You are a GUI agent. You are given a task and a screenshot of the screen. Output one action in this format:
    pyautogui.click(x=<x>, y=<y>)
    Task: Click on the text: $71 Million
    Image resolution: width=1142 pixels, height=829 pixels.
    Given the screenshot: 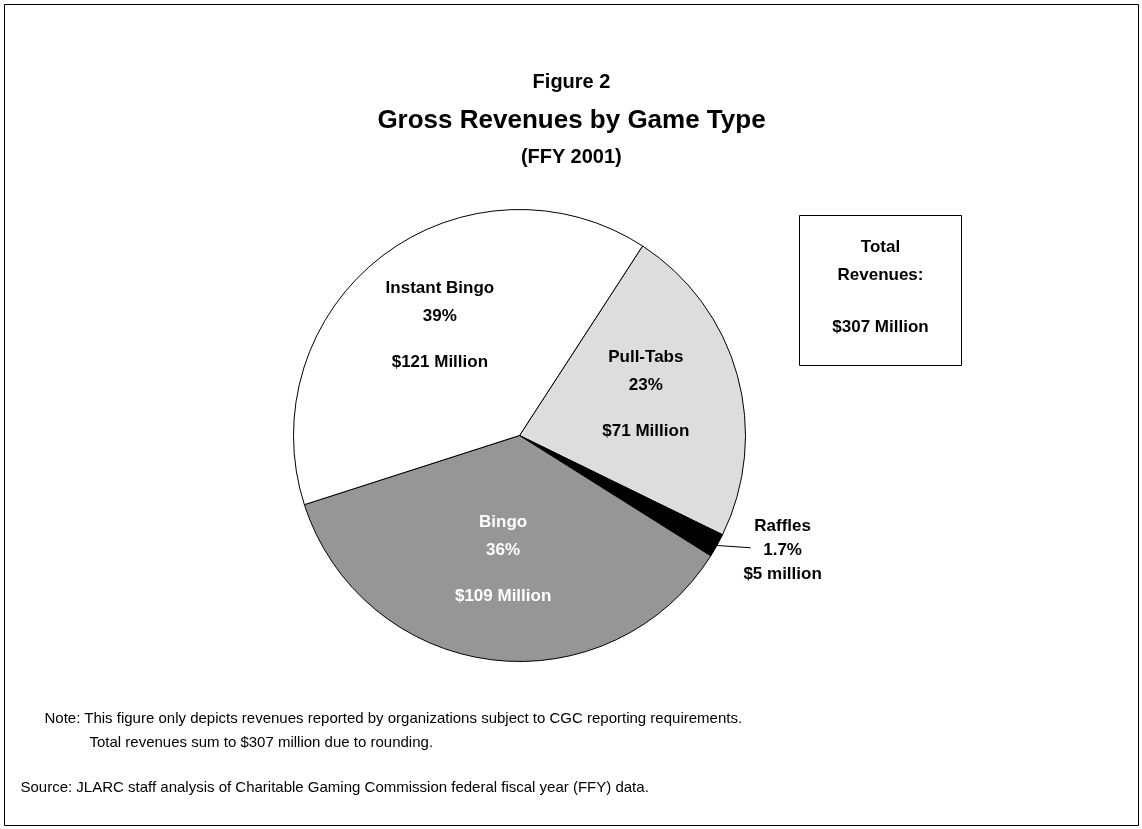 What is the action you would take?
    pyautogui.click(x=646, y=431)
    